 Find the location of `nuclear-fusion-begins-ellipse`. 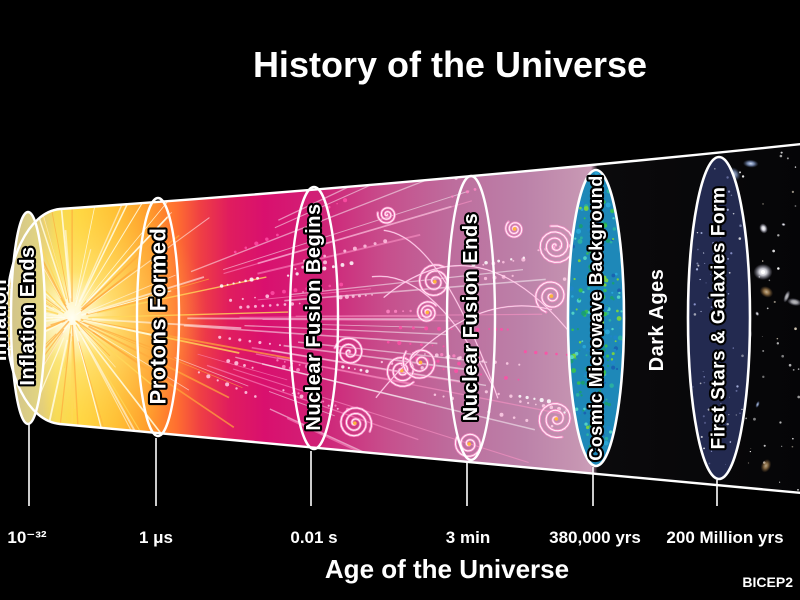

nuclear-fusion-begins-ellipse is located at coordinates (314, 318).